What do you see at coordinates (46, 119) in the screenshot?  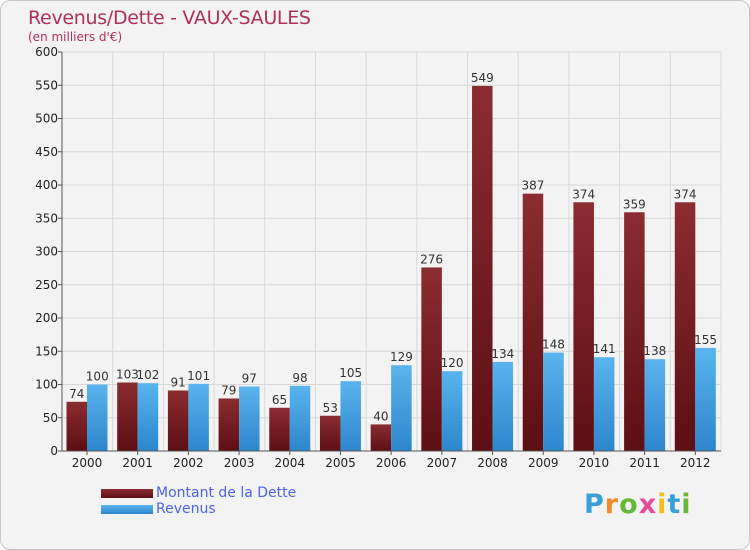 I see `y-tick-label-500: 500` at bounding box center [46, 119].